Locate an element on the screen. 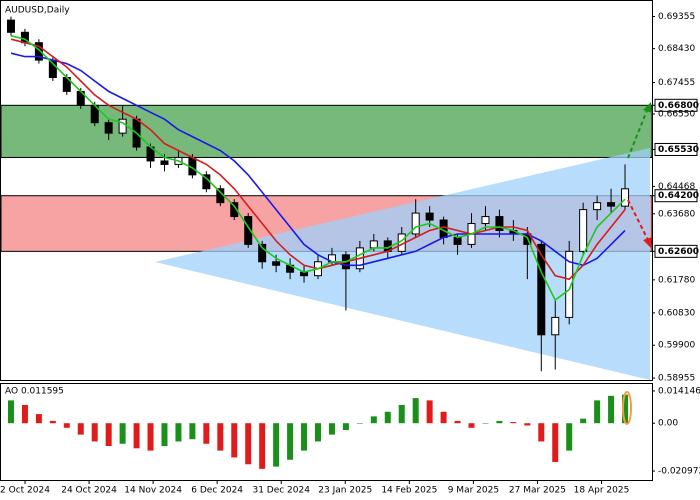 The height and width of the screenshot is (500, 700). y-tick-label: -0.020972 is located at coordinates (679, 472).